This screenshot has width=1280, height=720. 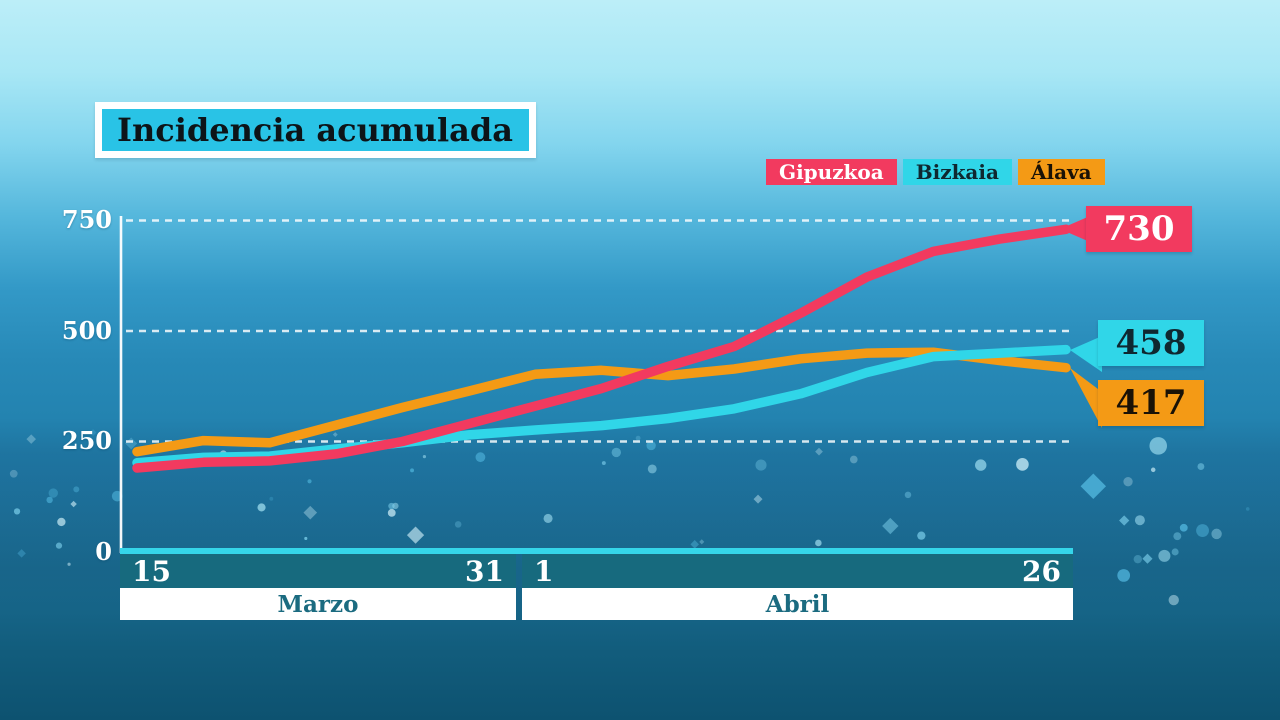 I want to click on y-tick-250: 250, so click(x=86, y=440).